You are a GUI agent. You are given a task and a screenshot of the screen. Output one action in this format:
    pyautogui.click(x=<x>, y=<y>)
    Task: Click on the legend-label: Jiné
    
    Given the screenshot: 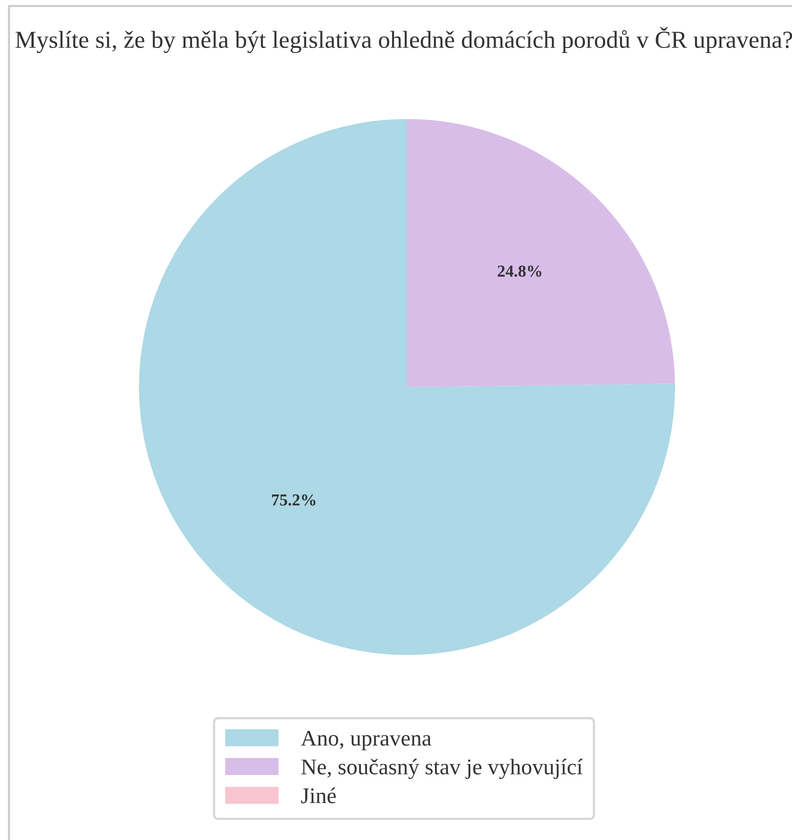 What is the action you would take?
    pyautogui.click(x=318, y=796)
    